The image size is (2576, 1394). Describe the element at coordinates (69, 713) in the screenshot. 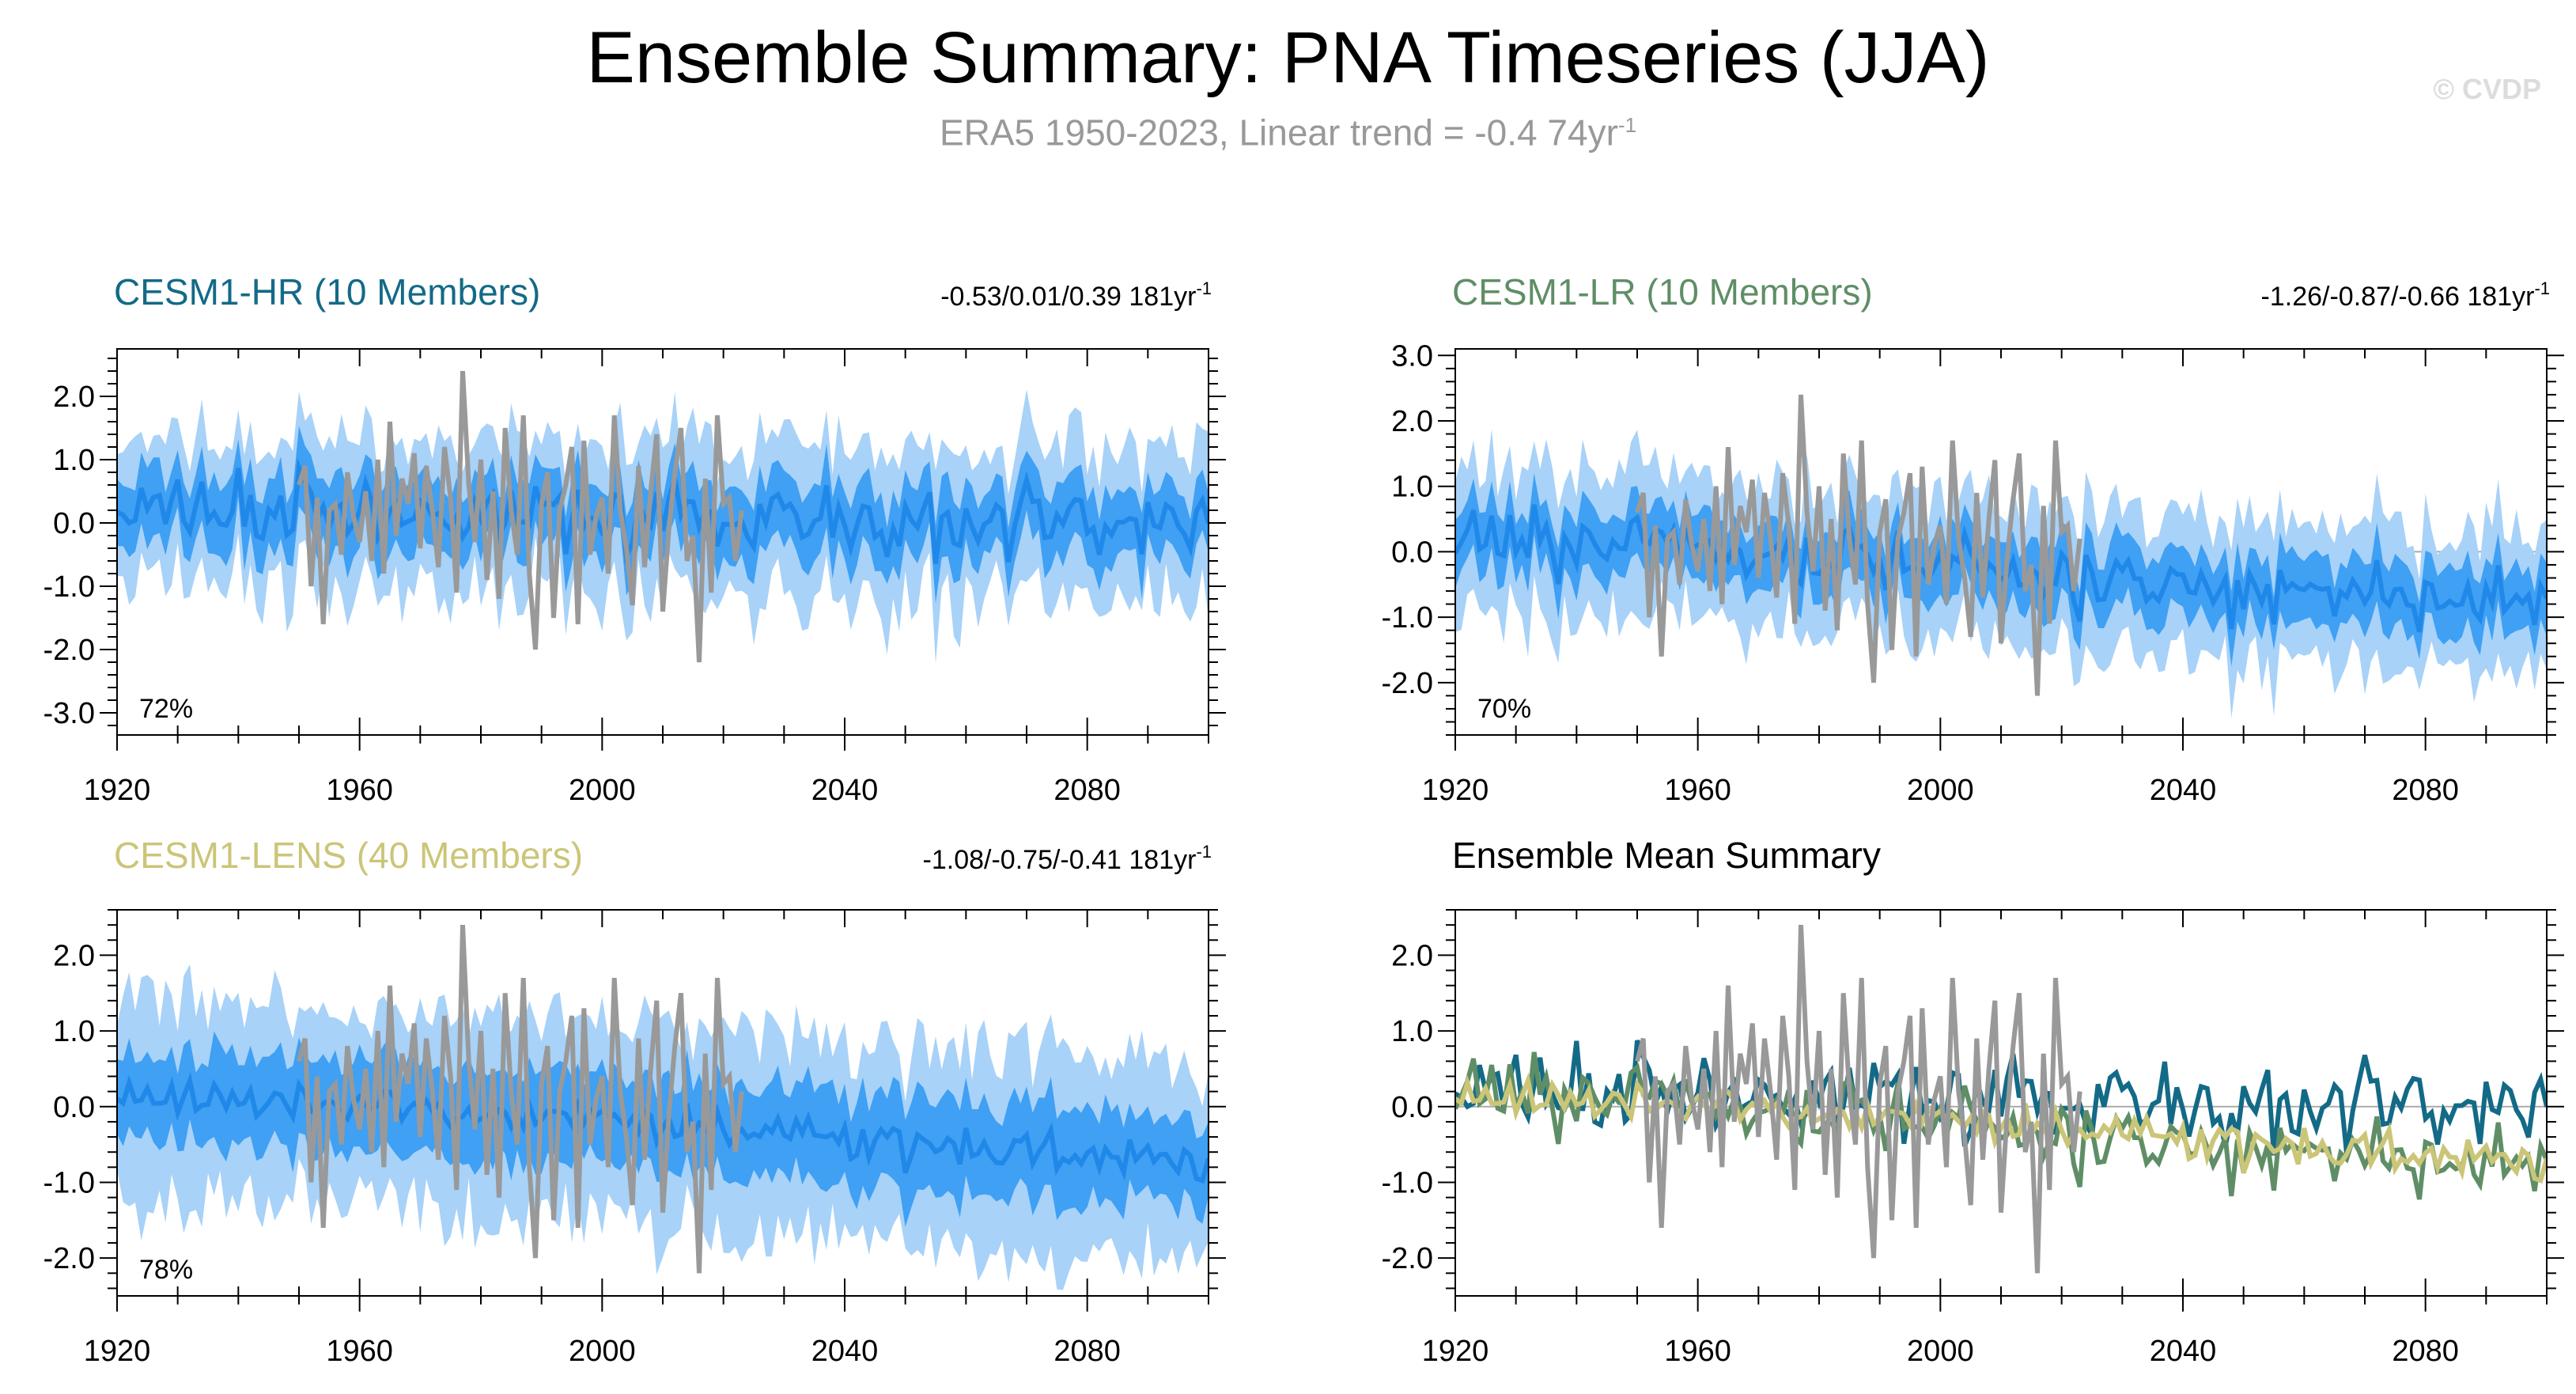

I see `y-tick-label: -3.0` at that location.